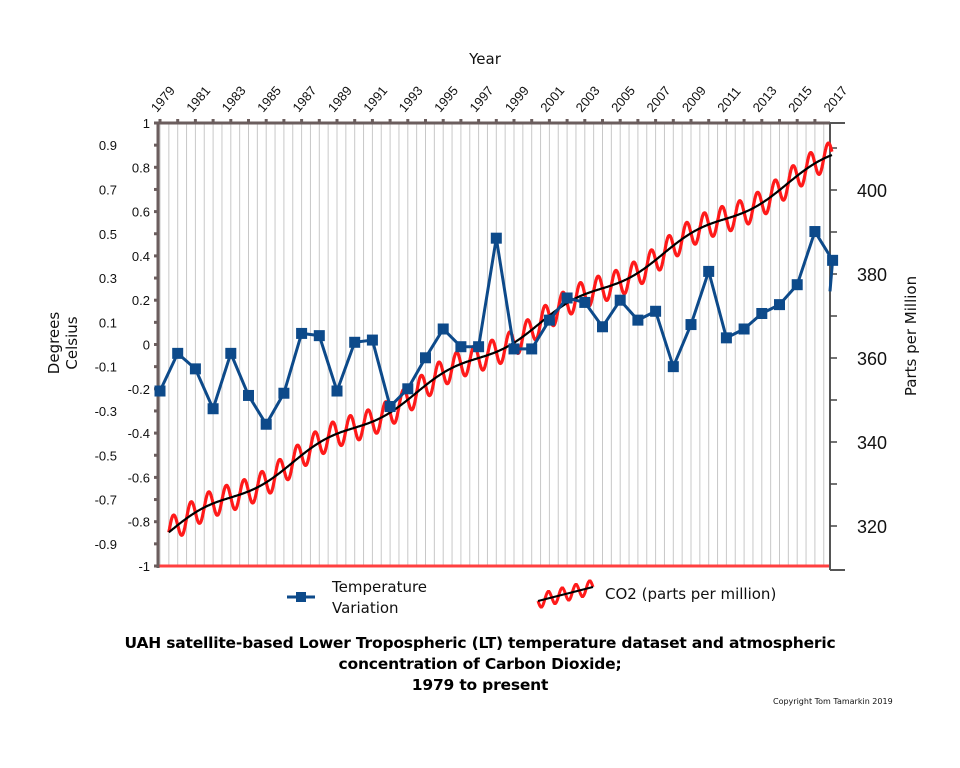  I want to click on y-right-tick-label: 380, so click(872, 275).